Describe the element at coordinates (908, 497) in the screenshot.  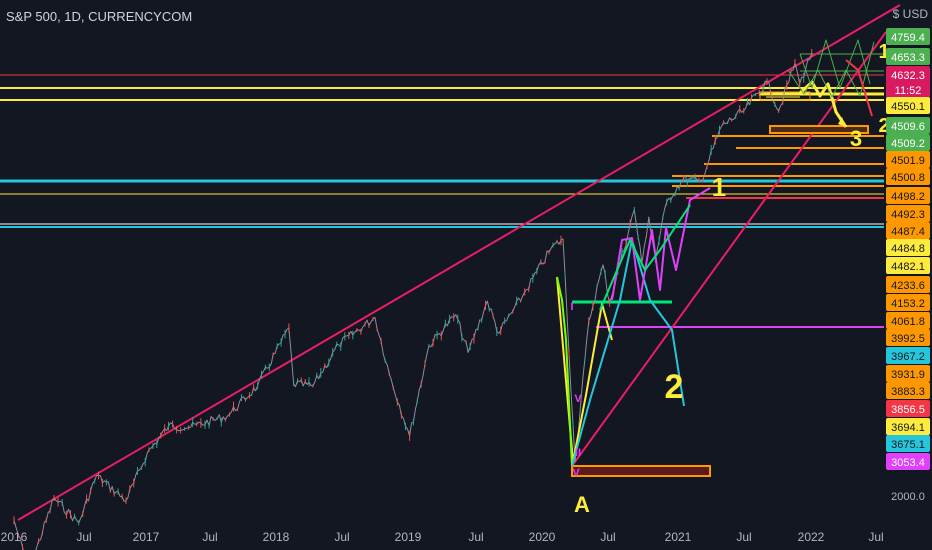
I see `y-axis-tick-label: 2000.0` at that location.